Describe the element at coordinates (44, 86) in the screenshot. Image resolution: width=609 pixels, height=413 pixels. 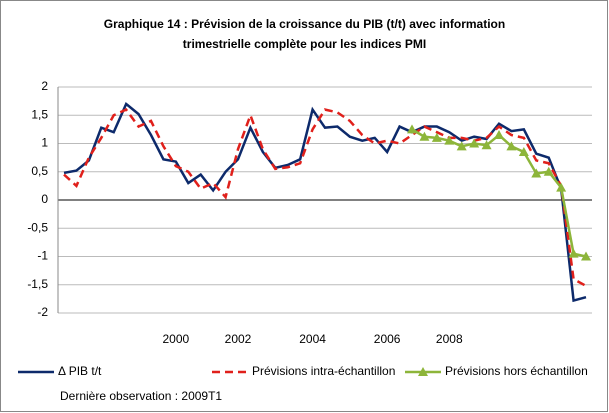
I see `y-tick-label: 2` at that location.